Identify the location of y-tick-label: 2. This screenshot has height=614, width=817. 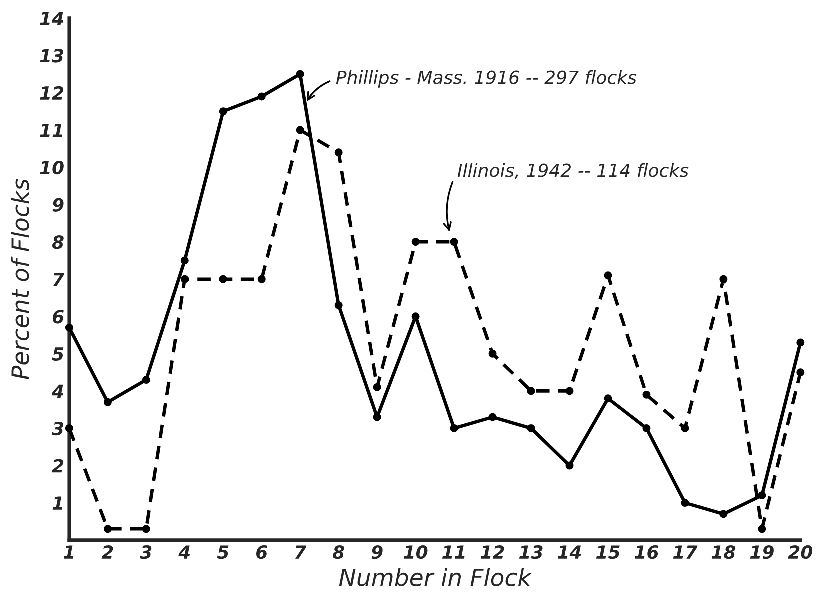
(58, 466).